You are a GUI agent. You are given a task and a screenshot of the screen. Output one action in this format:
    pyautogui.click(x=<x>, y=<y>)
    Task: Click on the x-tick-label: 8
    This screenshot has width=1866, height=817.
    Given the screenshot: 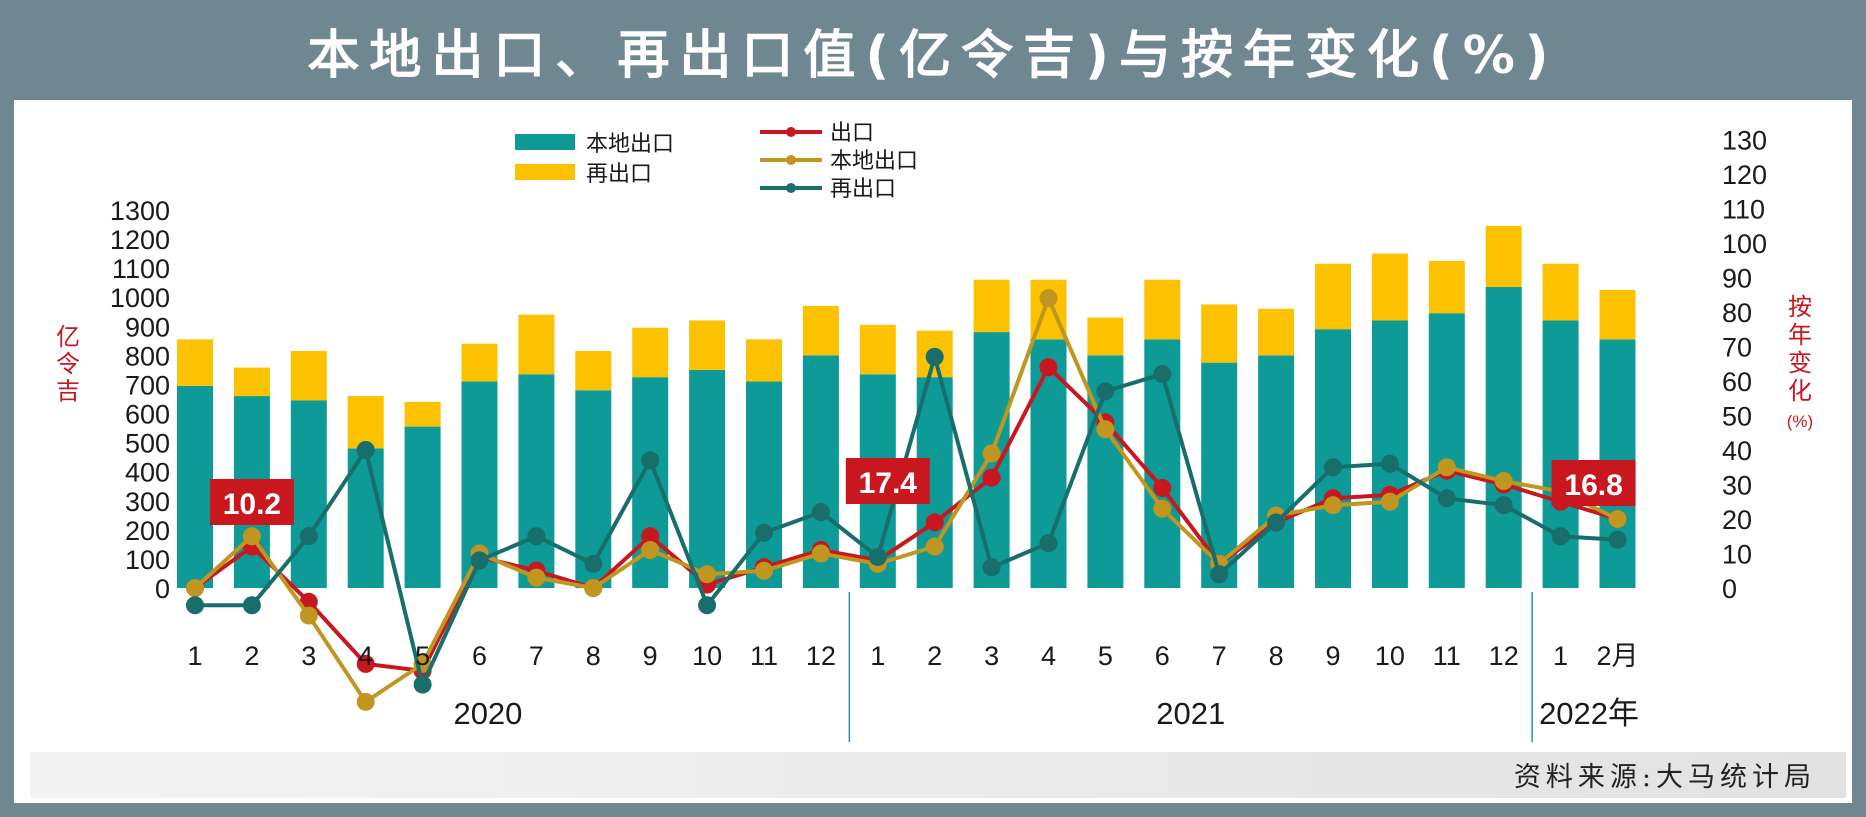 What is the action you would take?
    pyautogui.click(x=593, y=656)
    